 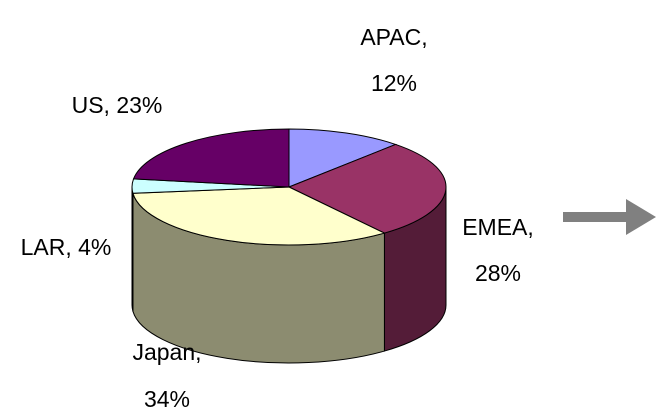 I want to click on right-arrow-icon, so click(x=609, y=217).